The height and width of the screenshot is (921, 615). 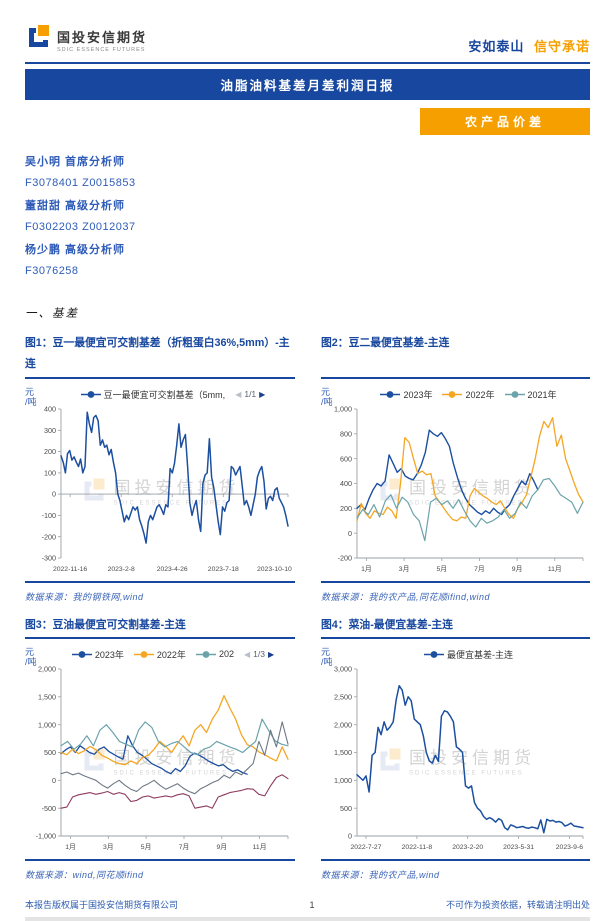 I want to click on svg-text: 100, so click(x=50, y=473).